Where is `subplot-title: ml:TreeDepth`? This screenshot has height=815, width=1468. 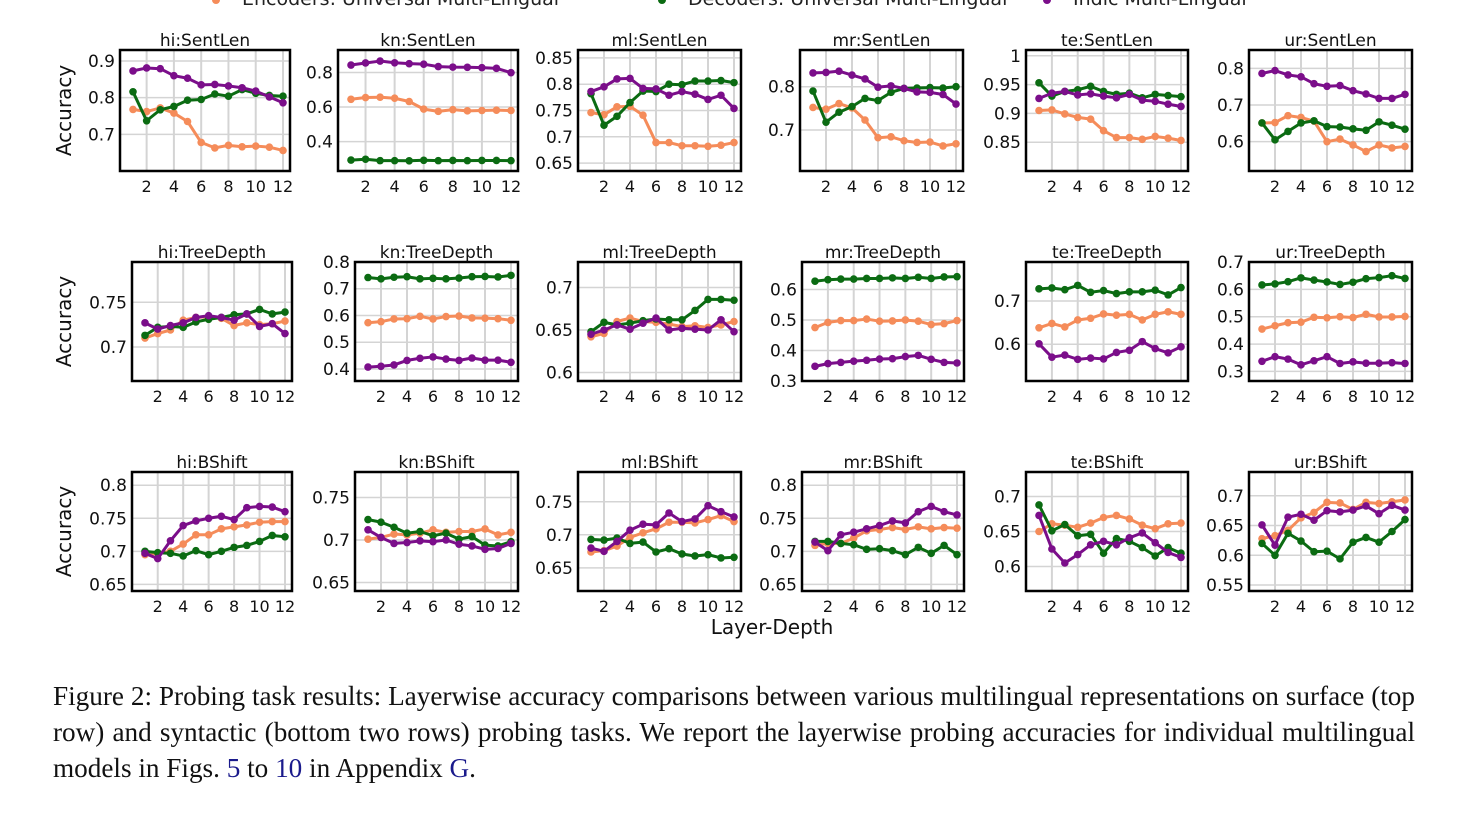
subplot-title: ml:TreeDepth is located at coordinates (659, 253).